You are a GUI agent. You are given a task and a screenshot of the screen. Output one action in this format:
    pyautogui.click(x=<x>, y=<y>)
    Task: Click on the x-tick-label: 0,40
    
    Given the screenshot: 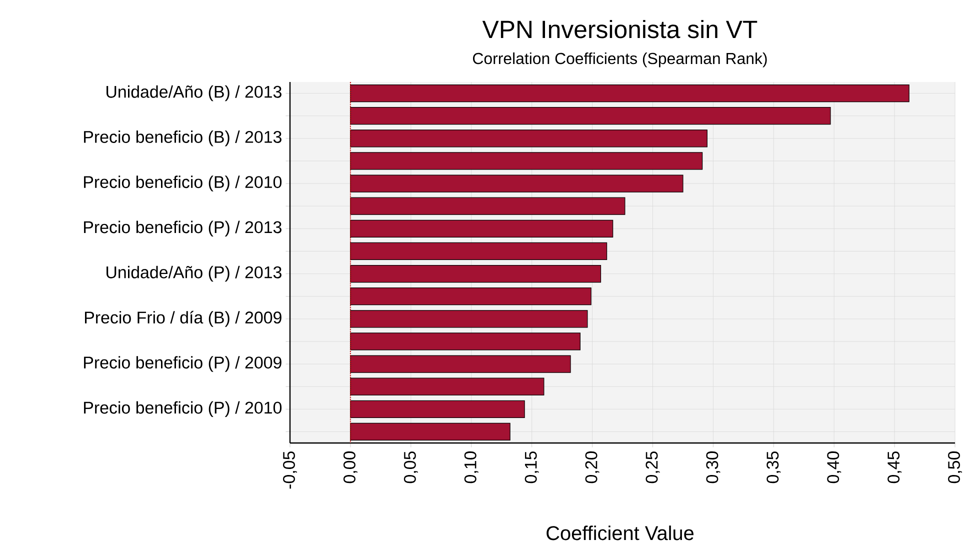 What is the action you would take?
    pyautogui.click(x=834, y=467)
    